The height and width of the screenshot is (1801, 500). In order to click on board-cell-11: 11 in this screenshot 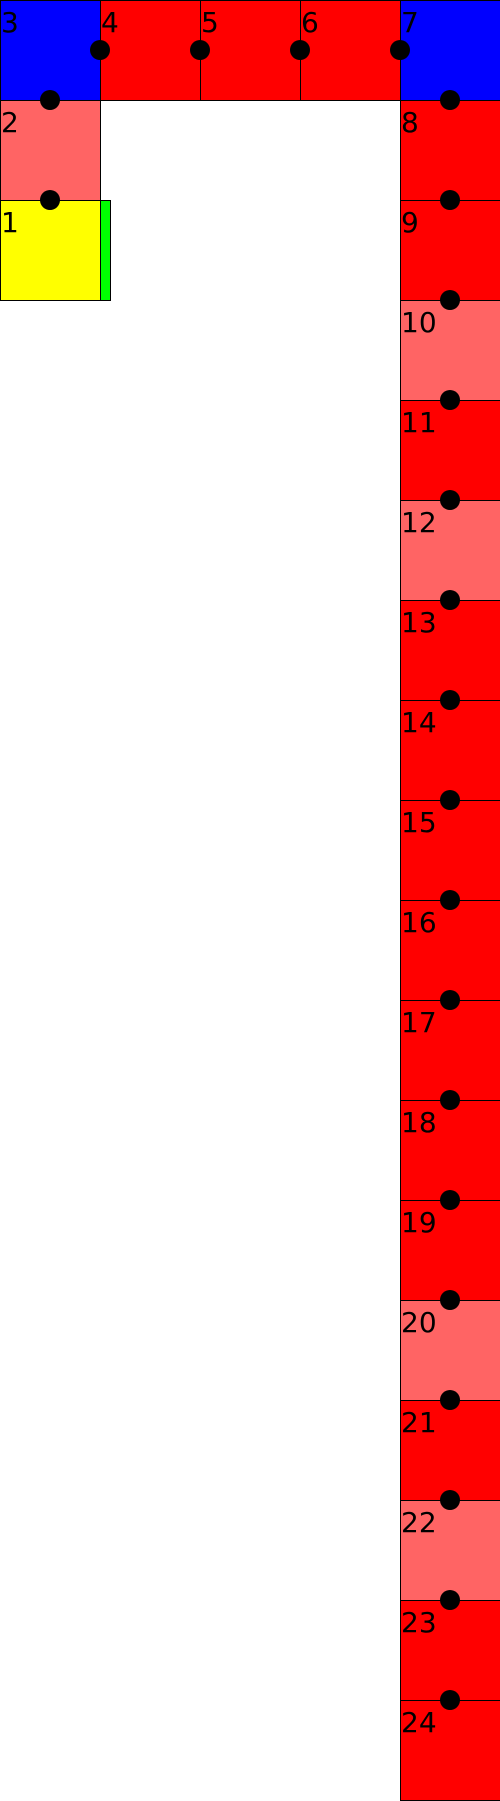, I will do `click(450, 450)`.